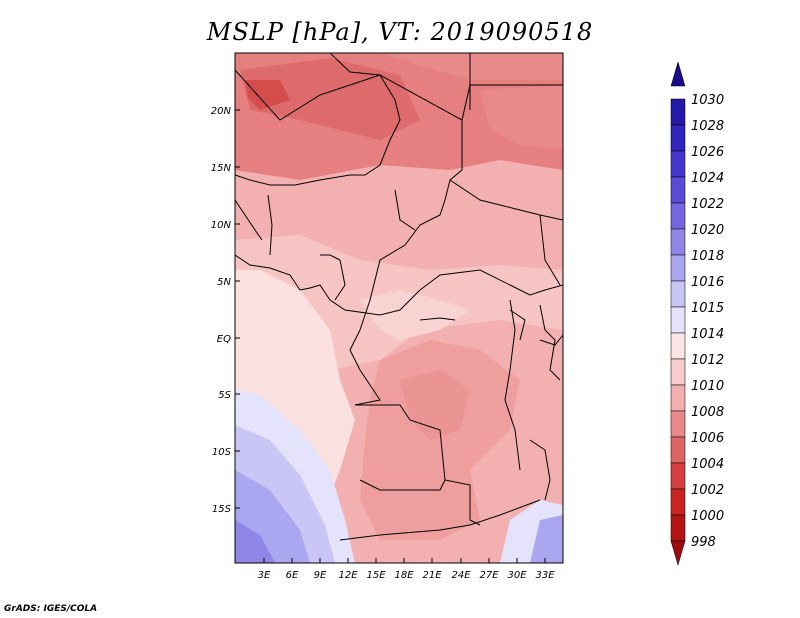  I want to click on colorbar-label: 1020, so click(707, 230).